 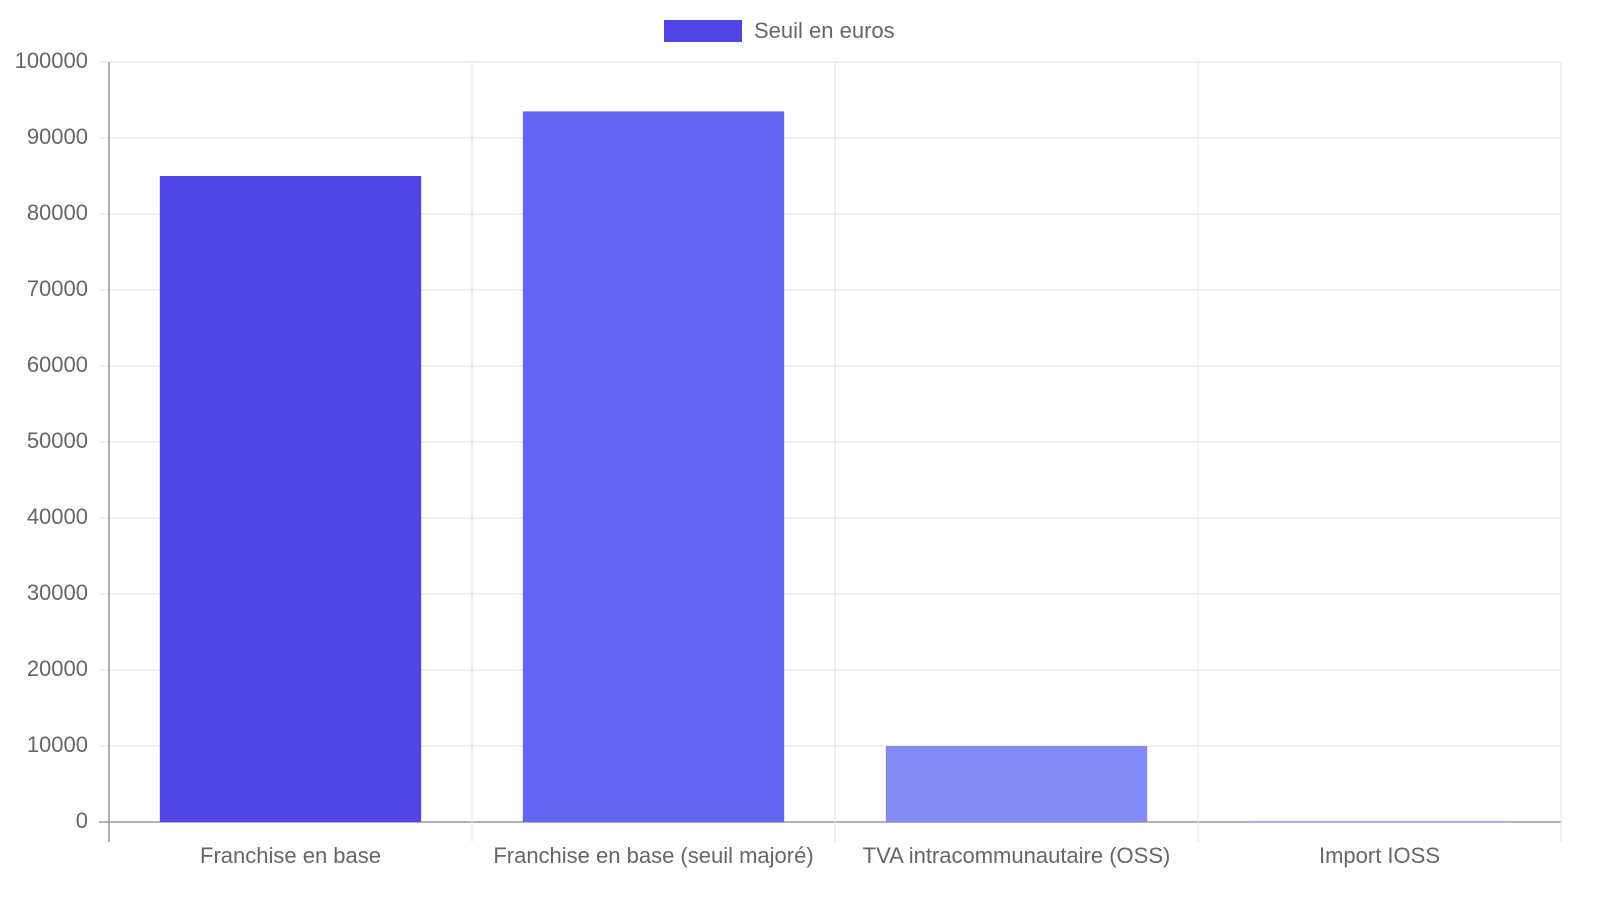 What do you see at coordinates (653, 855) in the screenshot?
I see `x-tick-label: Franchise en base (seuil majoré)` at bounding box center [653, 855].